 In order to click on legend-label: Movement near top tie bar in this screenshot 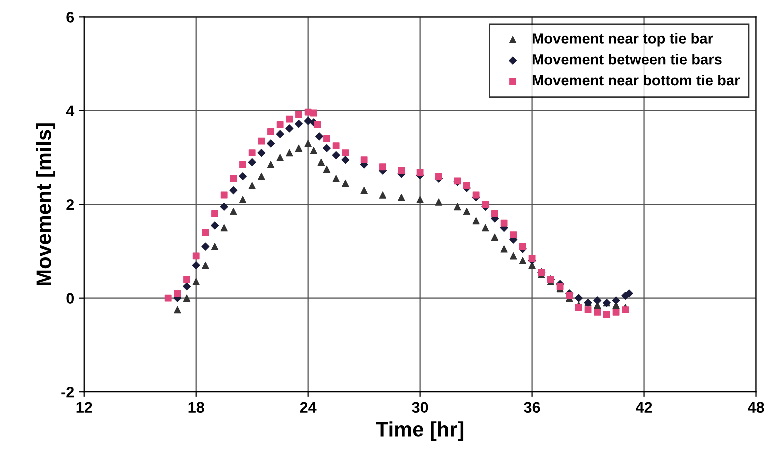, I will do `click(623, 40)`.